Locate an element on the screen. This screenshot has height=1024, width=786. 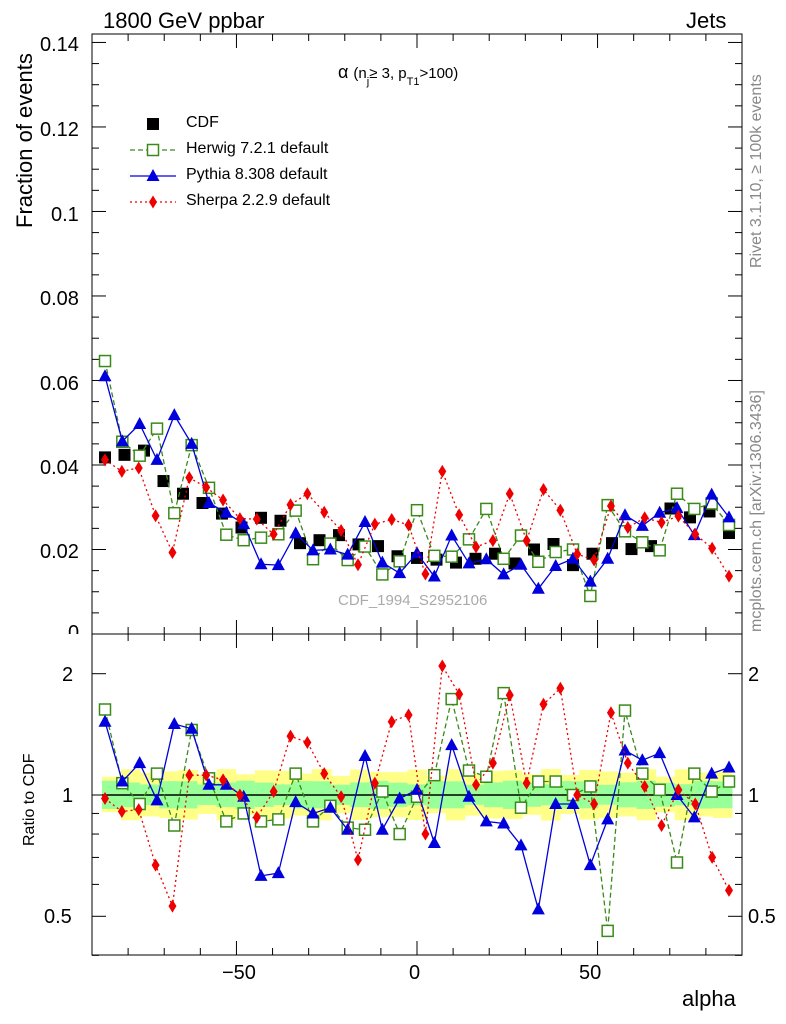
y-tick-label: 0.1 is located at coordinates (65, 215).